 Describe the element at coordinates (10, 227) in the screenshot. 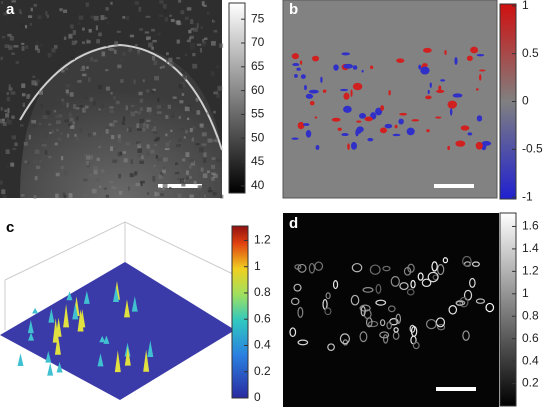

I see `panel-label: c` at that location.